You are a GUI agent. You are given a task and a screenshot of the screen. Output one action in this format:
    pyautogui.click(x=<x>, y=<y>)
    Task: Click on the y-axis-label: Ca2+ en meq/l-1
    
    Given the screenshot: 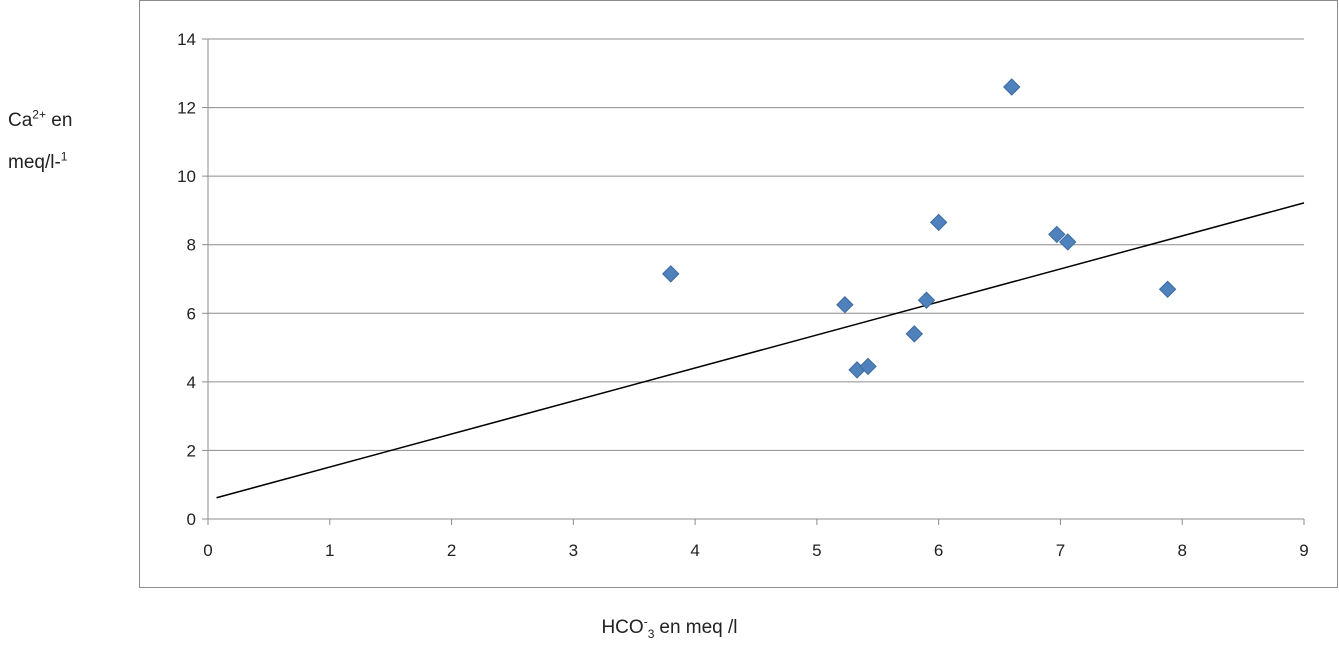 What is the action you would take?
    pyautogui.click(x=40, y=140)
    